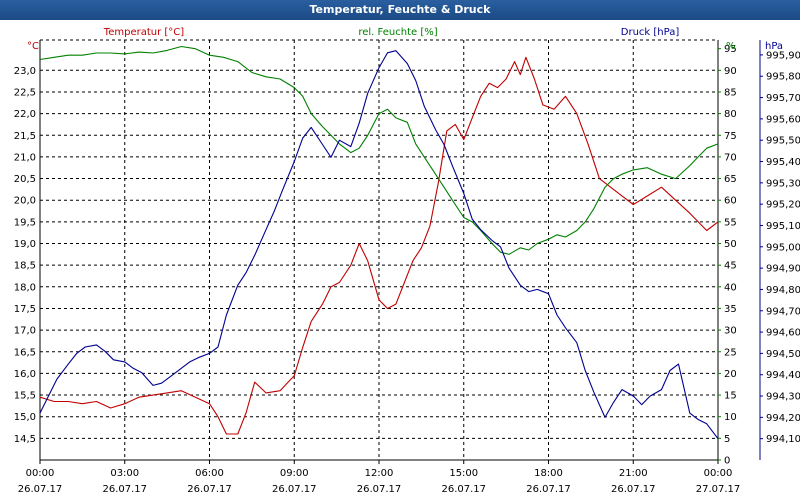  What do you see at coordinates (25, 114) in the screenshot?
I see `temperature-tick-label: 22,0` at bounding box center [25, 114].